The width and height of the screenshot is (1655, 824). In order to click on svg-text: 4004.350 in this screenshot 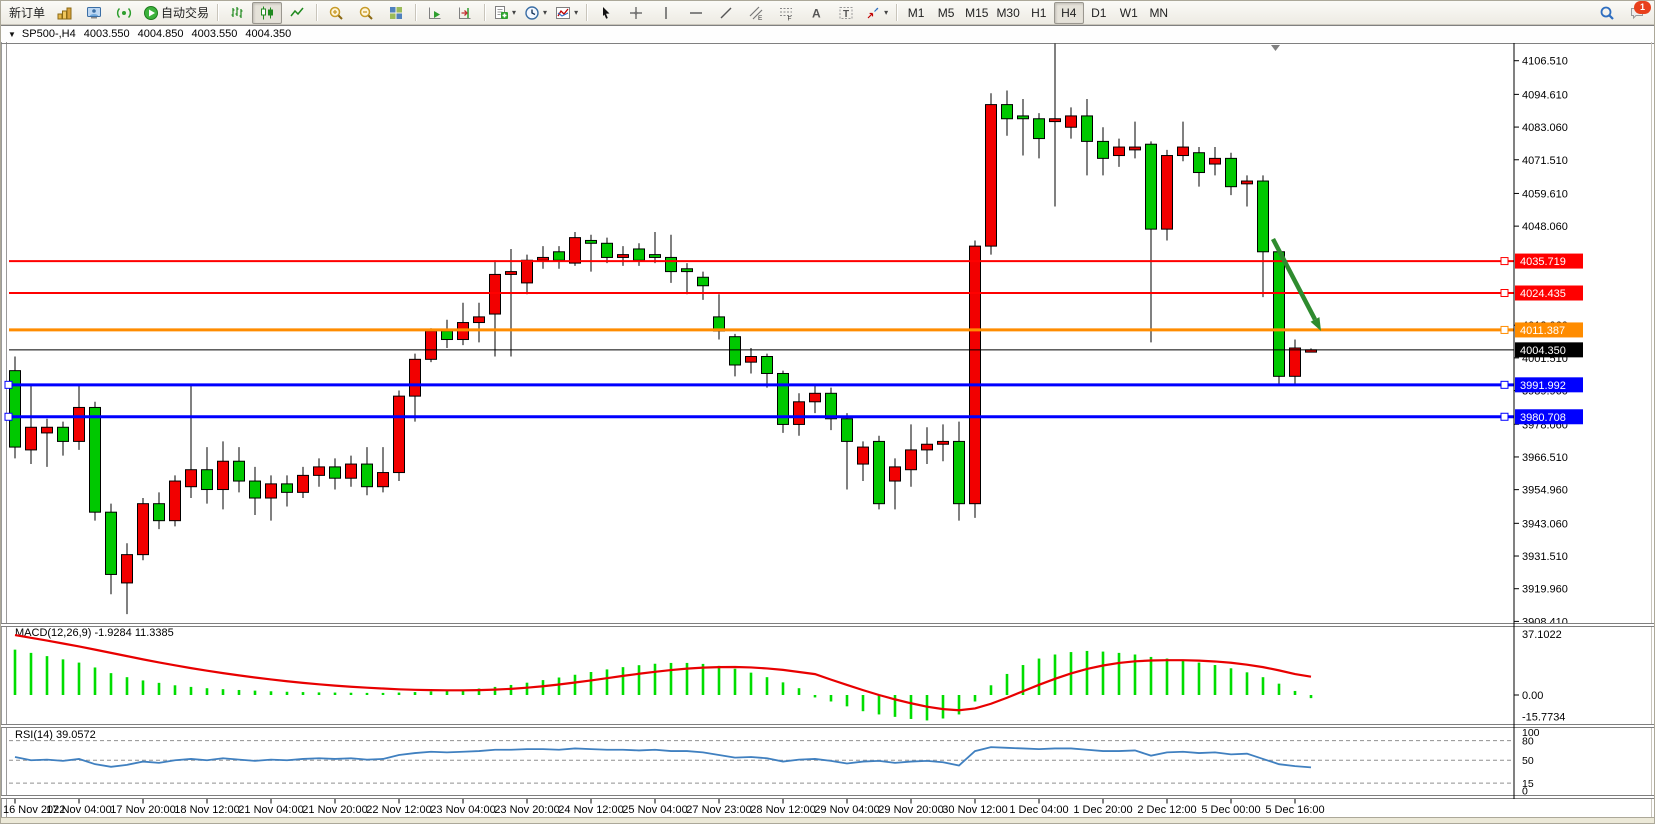, I will do `click(1543, 351)`.